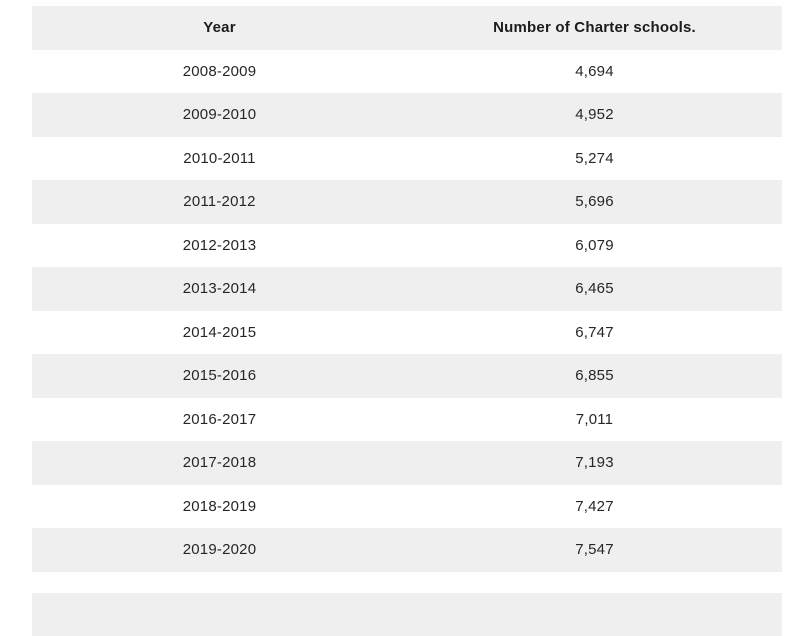  Describe the element at coordinates (219, 159) in the screenshot. I see `year-cell: 2010-2011` at that location.